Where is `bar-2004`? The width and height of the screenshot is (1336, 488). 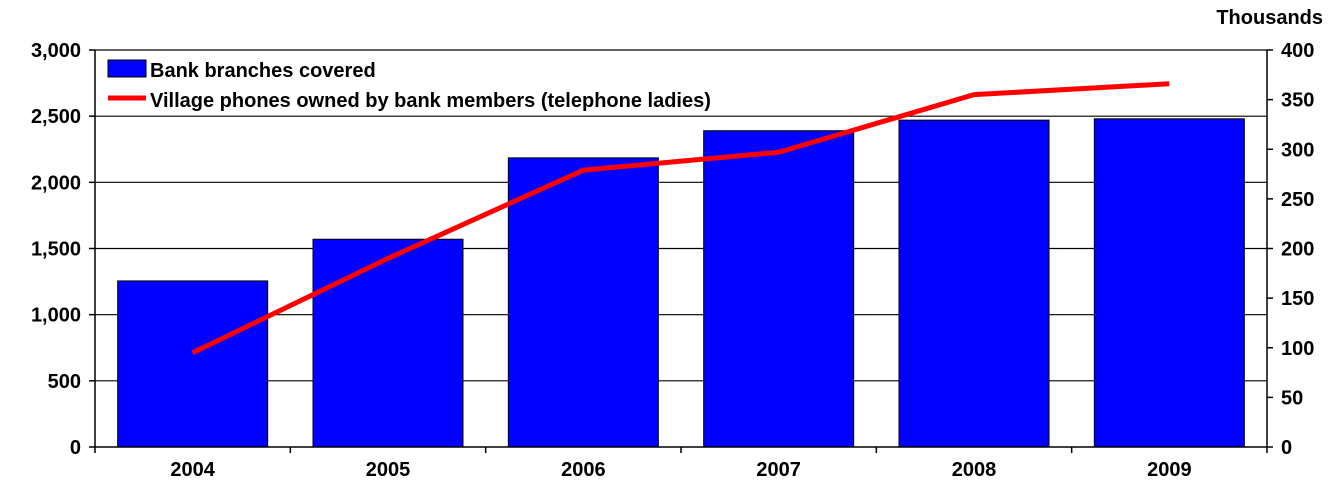
bar-2004 is located at coordinates (193, 364).